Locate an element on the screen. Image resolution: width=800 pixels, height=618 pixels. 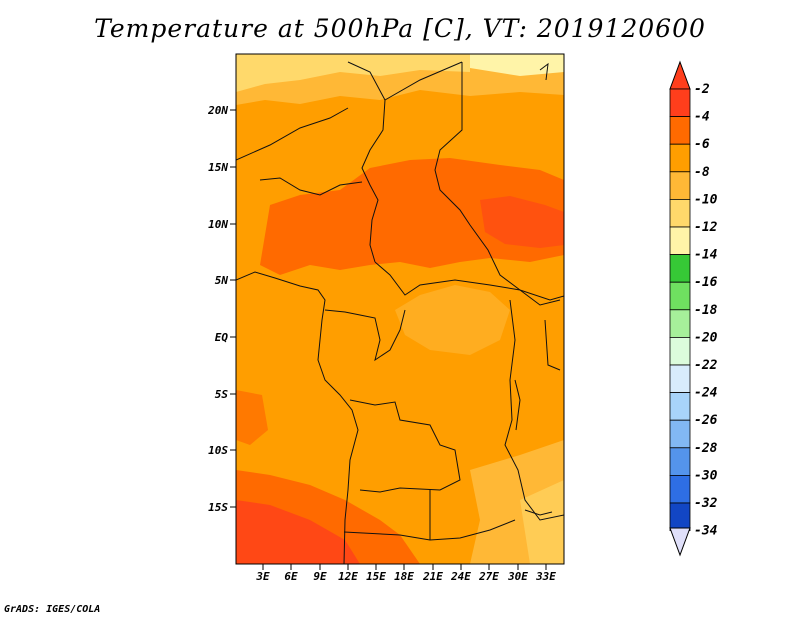
lake-victoria-edge is located at coordinates (552, 345).